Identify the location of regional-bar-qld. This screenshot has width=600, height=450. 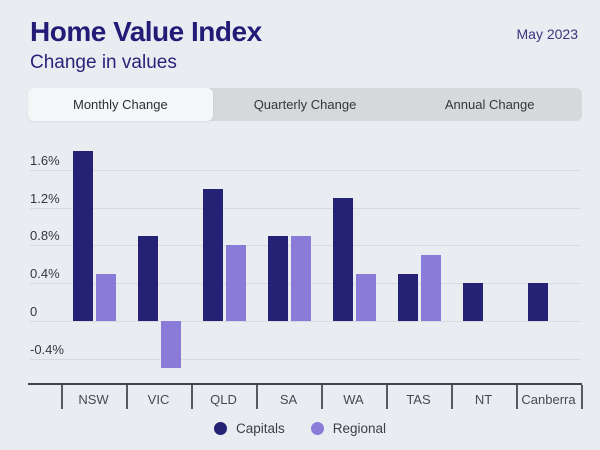
(236, 283).